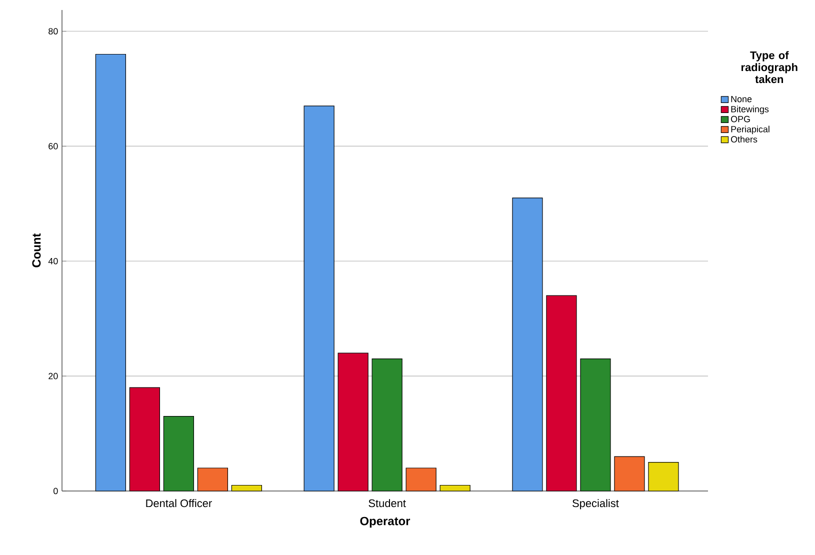 This screenshot has width=815, height=555. What do you see at coordinates (179, 503) in the screenshot?
I see `x-tick-label: Dental Officer` at bounding box center [179, 503].